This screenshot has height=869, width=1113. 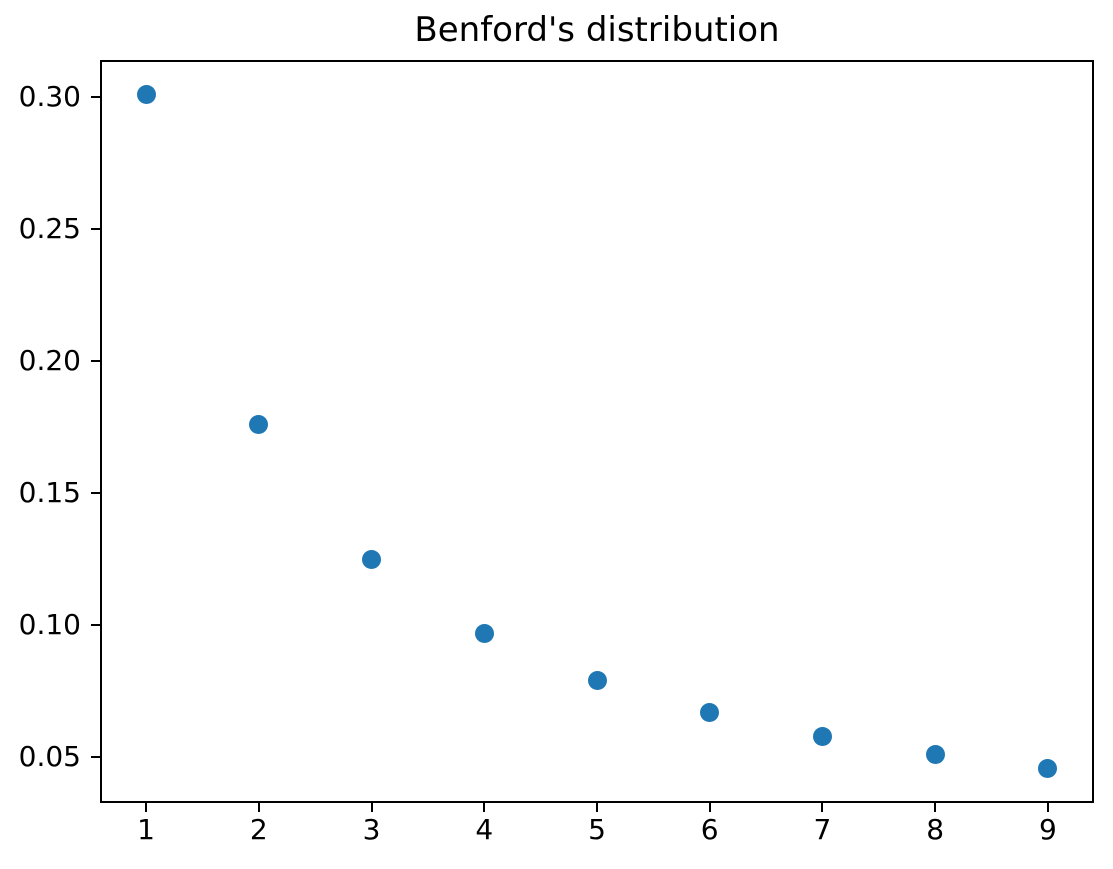 I want to click on y-tick-label: 0.20, so click(x=49, y=361).